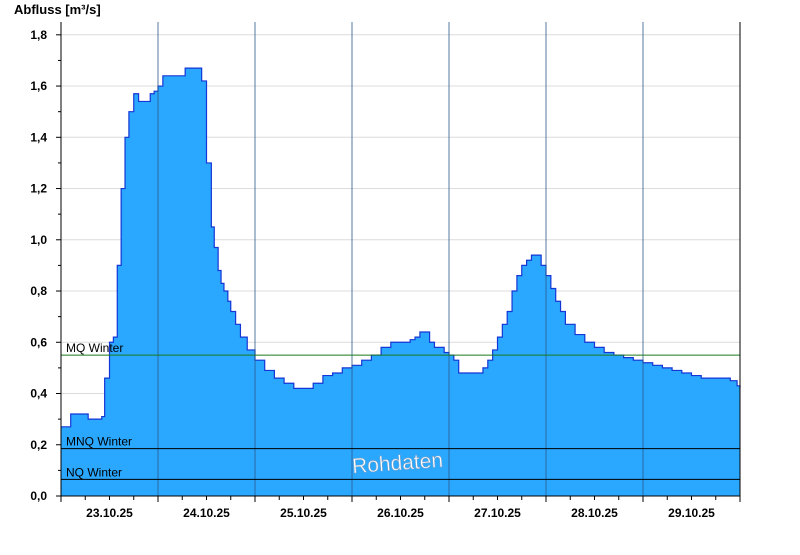  What do you see at coordinates (206, 513) in the screenshot?
I see `x-tick-label: 24.10.25` at bounding box center [206, 513].